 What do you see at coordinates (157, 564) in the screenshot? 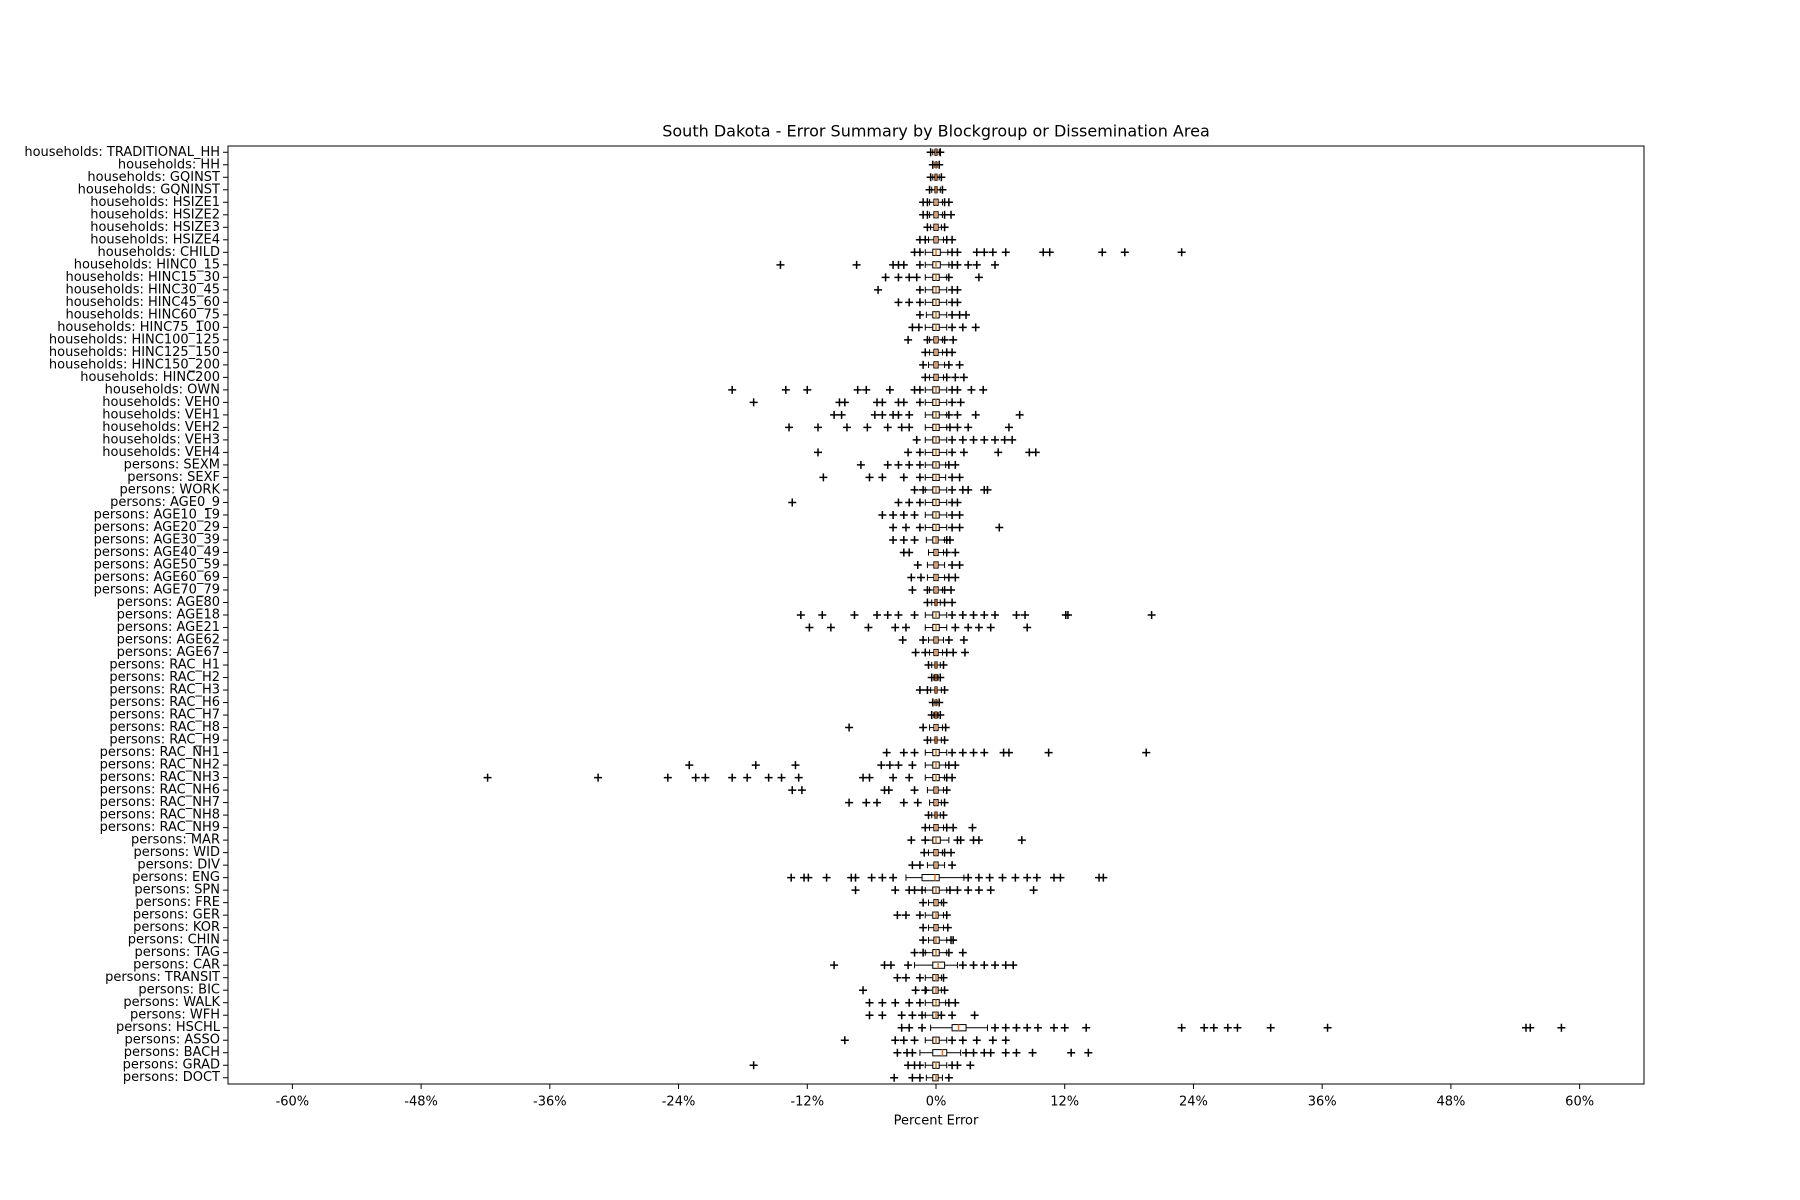
I see `y-tick-label: persons: AGE50_59` at bounding box center [157, 564].